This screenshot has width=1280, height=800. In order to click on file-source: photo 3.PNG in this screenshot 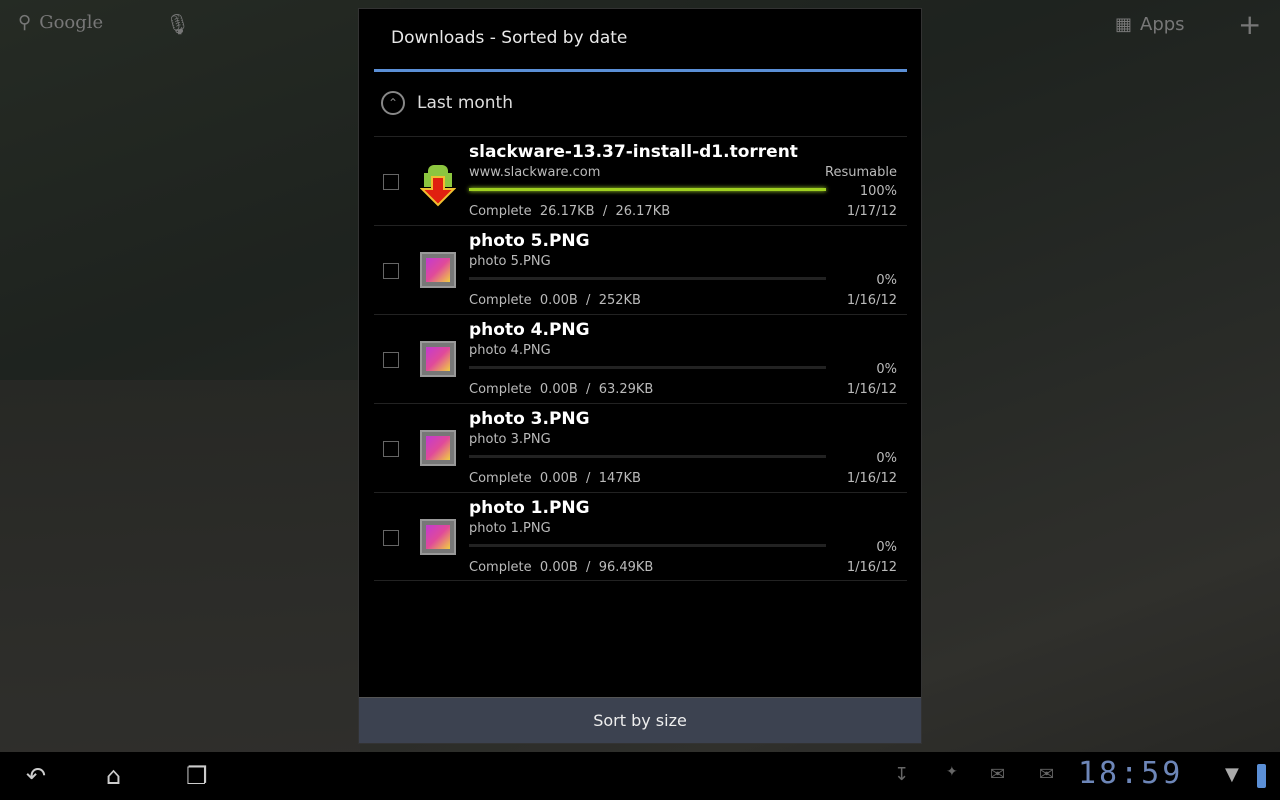, I will do `click(510, 439)`.